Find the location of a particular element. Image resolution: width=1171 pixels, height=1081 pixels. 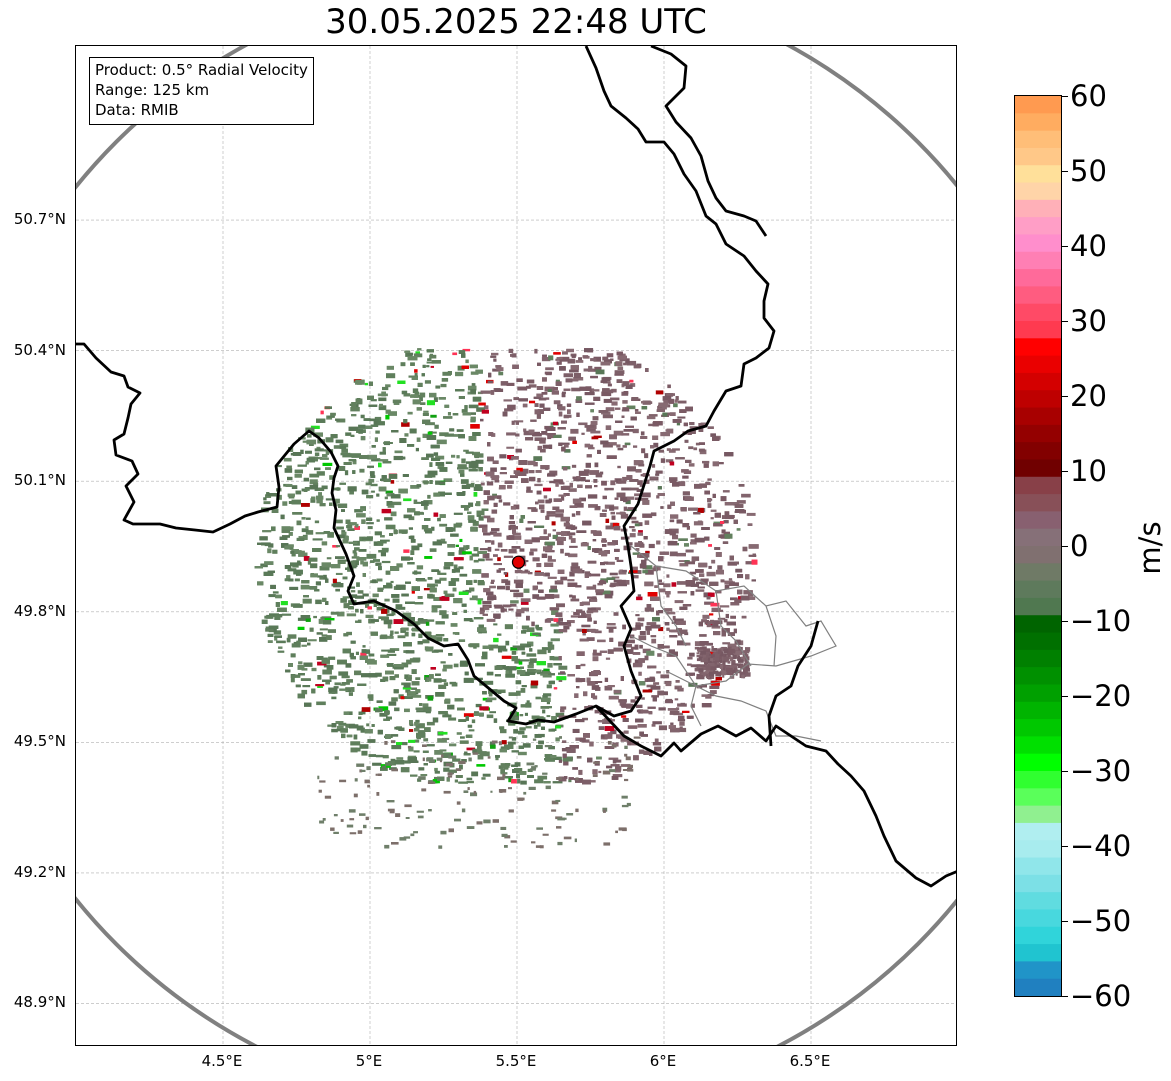

colorbar-tick-label: −20 is located at coordinates (1101, 696).